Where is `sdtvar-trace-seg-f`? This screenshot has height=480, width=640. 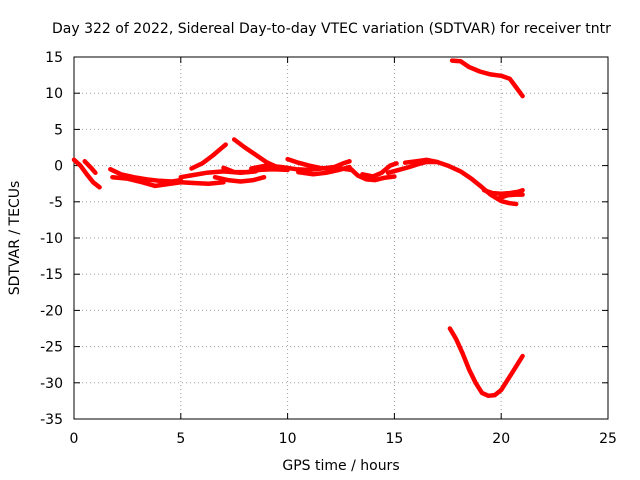 sdtvar-trace-seg-f is located at coordinates (208, 156).